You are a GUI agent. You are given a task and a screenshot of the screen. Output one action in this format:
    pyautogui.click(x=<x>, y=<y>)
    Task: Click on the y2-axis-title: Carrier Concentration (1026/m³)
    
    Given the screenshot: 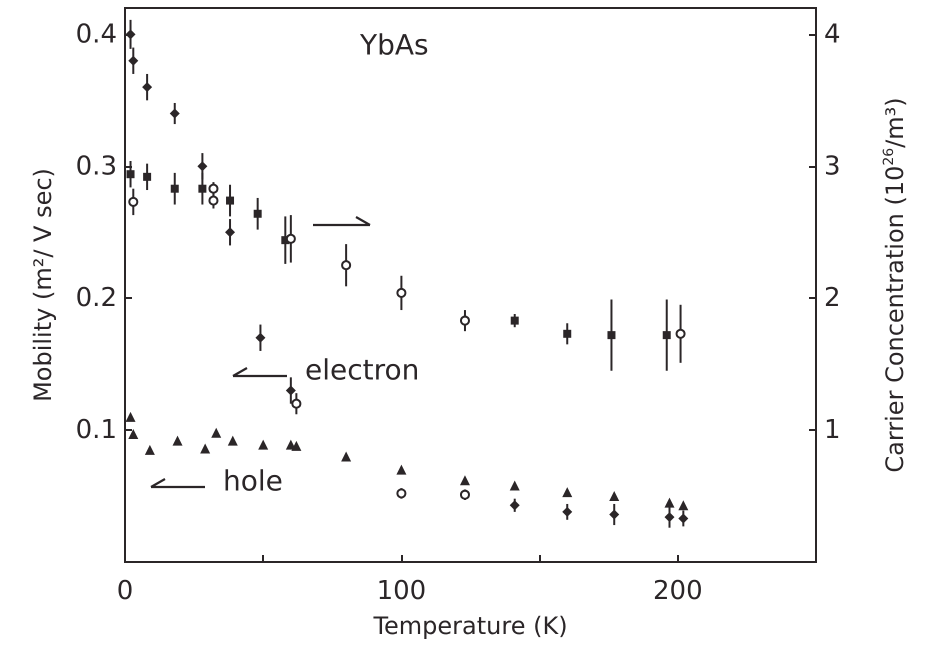 What is the action you would take?
    pyautogui.click(x=895, y=285)
    